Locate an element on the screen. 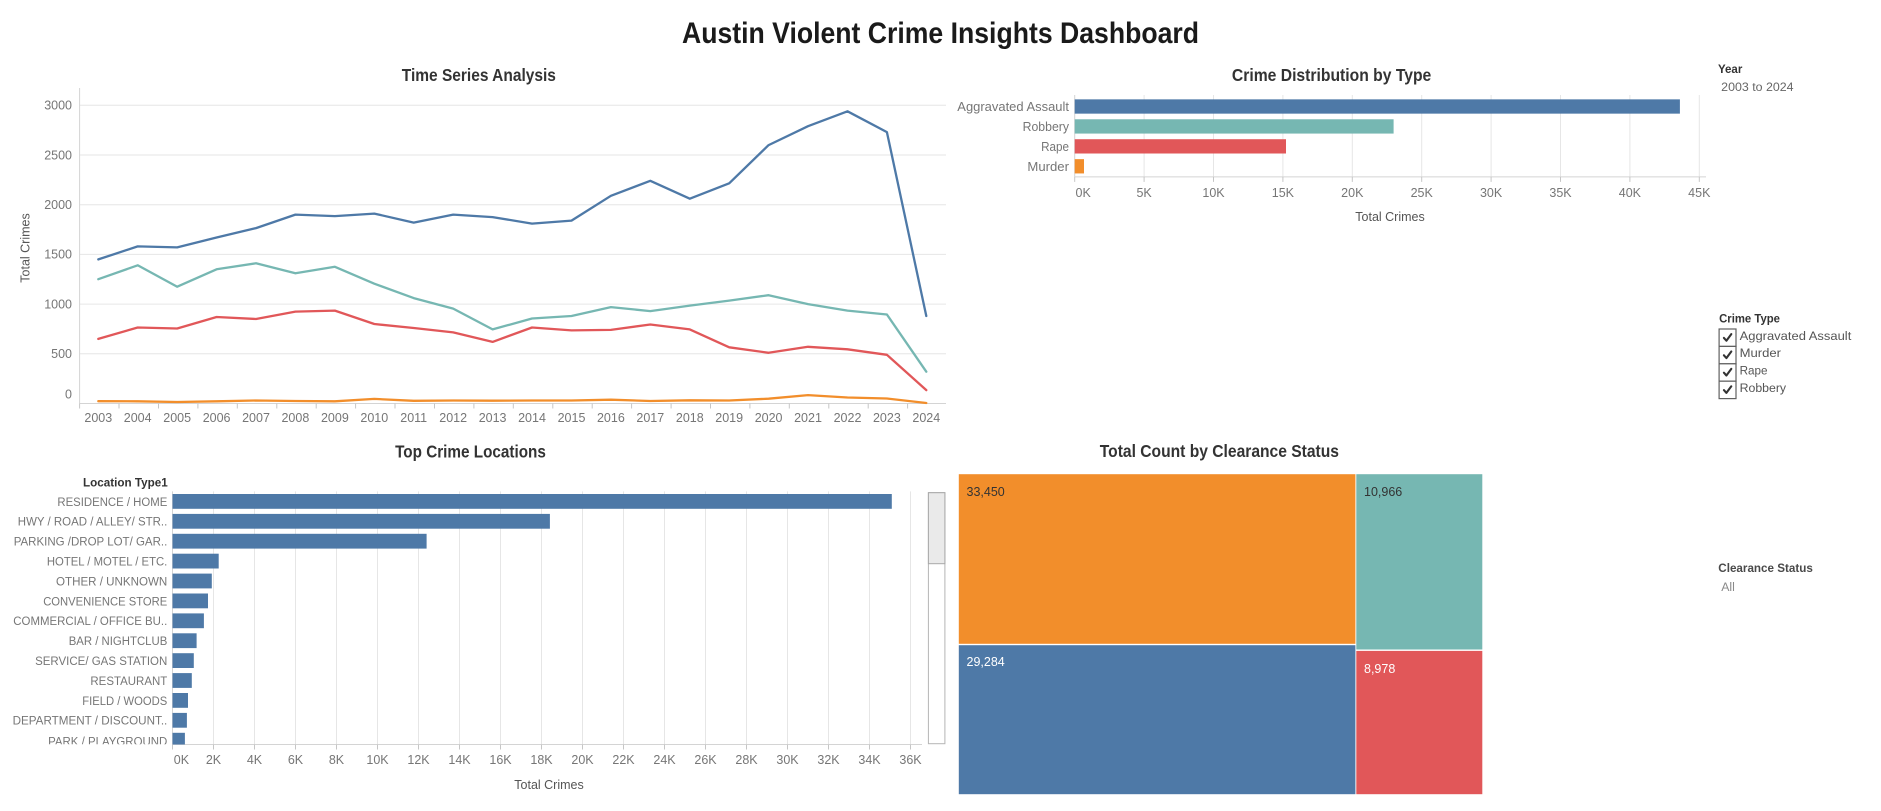  svg-text: 2007 is located at coordinates (256, 418).